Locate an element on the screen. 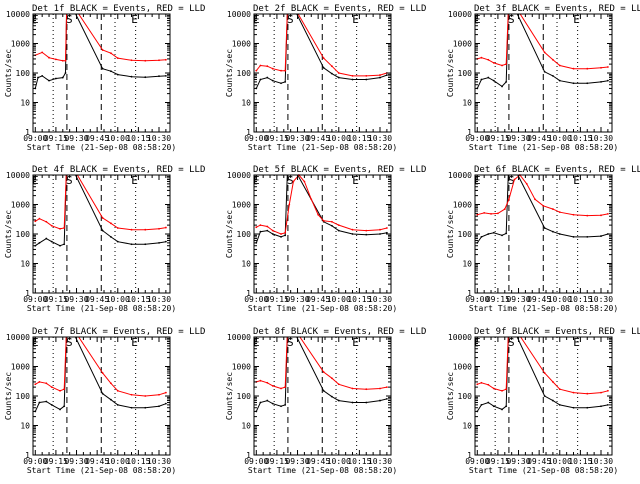 Image resolution: width=640 pixels, height=484 pixels. y-axis-label: Counts/sec is located at coordinates (450, 396).